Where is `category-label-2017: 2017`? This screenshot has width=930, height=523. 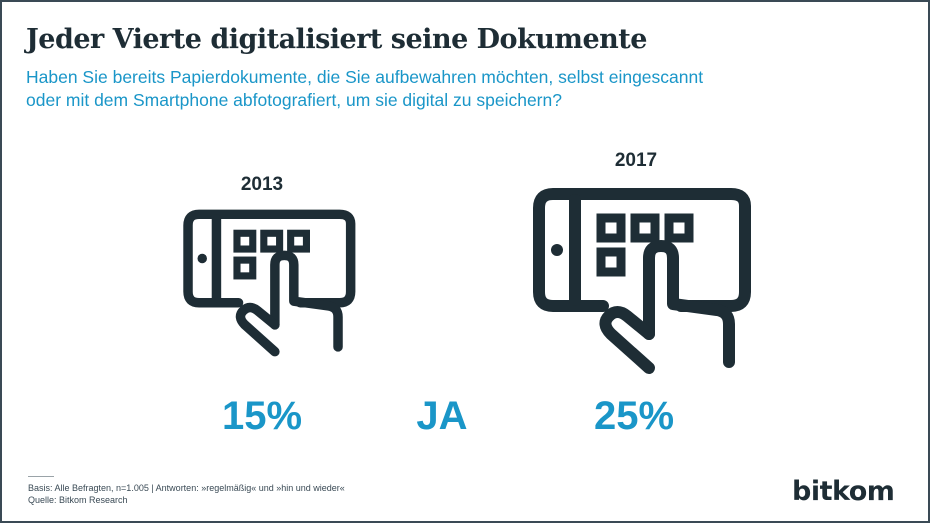
category-label-2017: 2017 is located at coordinates (636, 160).